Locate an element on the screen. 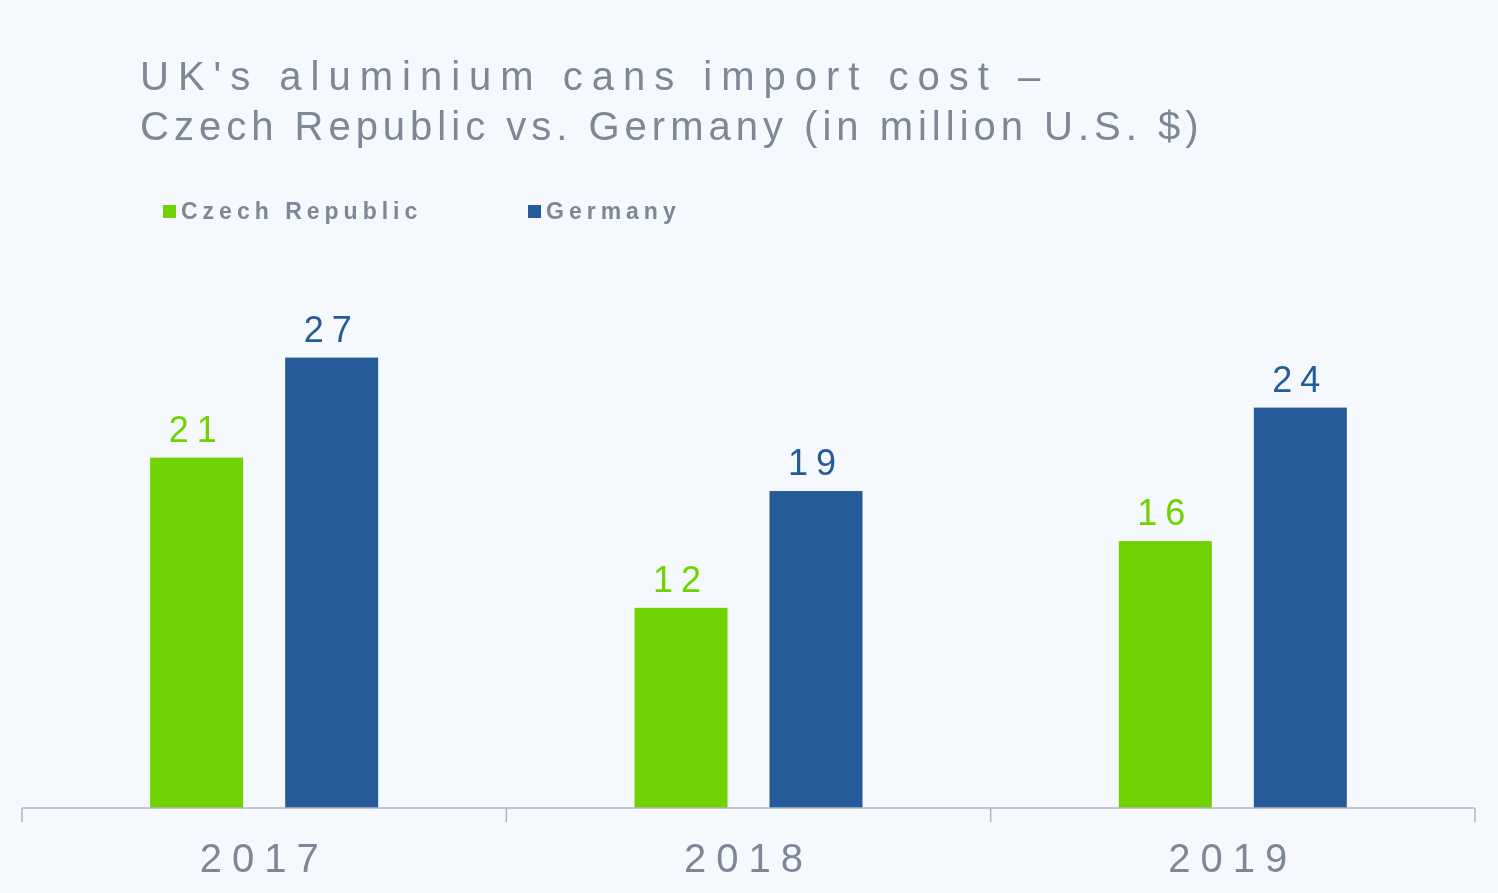 Image resolution: width=1498 pixels, height=893 pixels. legend-label: Germany is located at coordinates (613, 211).